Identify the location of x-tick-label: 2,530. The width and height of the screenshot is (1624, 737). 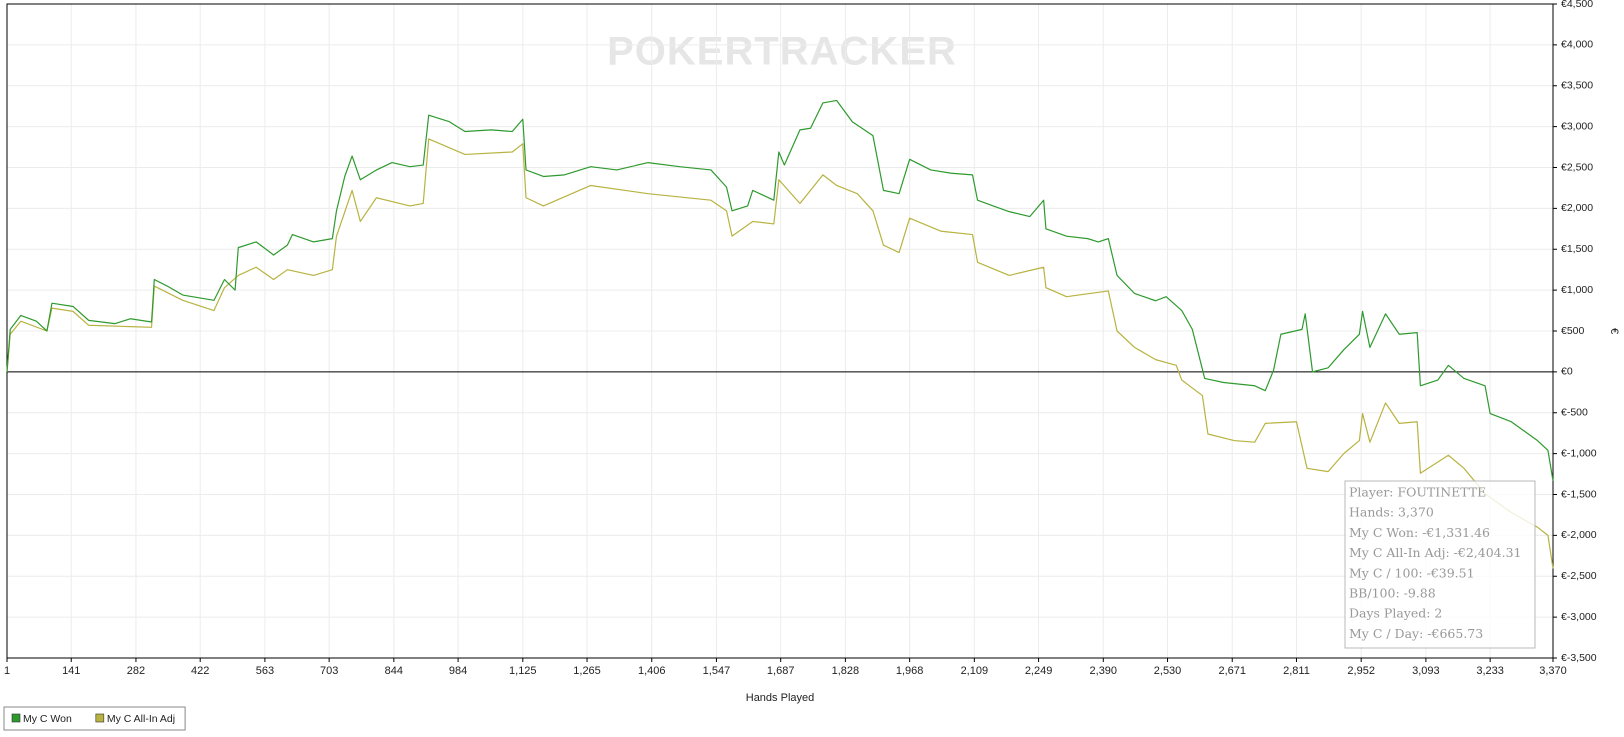
(1168, 671).